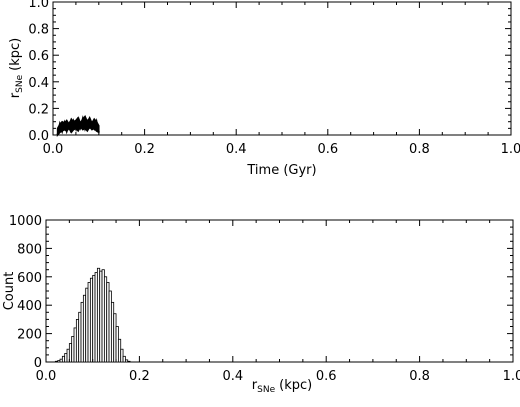 The image size is (520, 407). I want to click on series-line, so click(78, 125).